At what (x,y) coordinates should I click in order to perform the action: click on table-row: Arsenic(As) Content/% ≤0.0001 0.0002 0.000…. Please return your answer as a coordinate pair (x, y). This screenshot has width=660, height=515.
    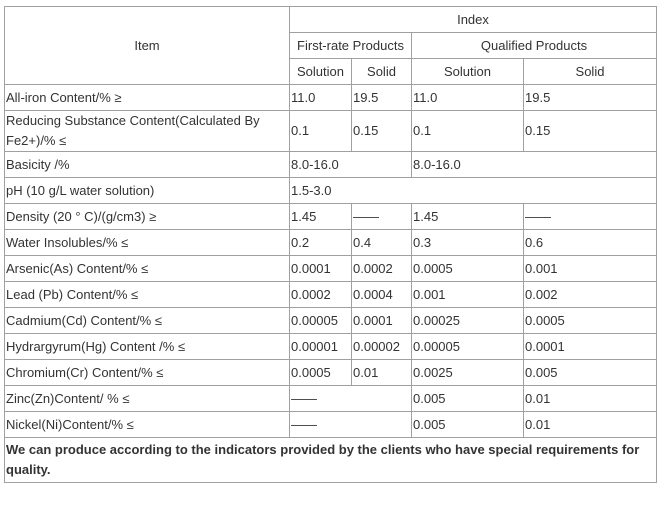
    Looking at the image, I should click on (330, 268).